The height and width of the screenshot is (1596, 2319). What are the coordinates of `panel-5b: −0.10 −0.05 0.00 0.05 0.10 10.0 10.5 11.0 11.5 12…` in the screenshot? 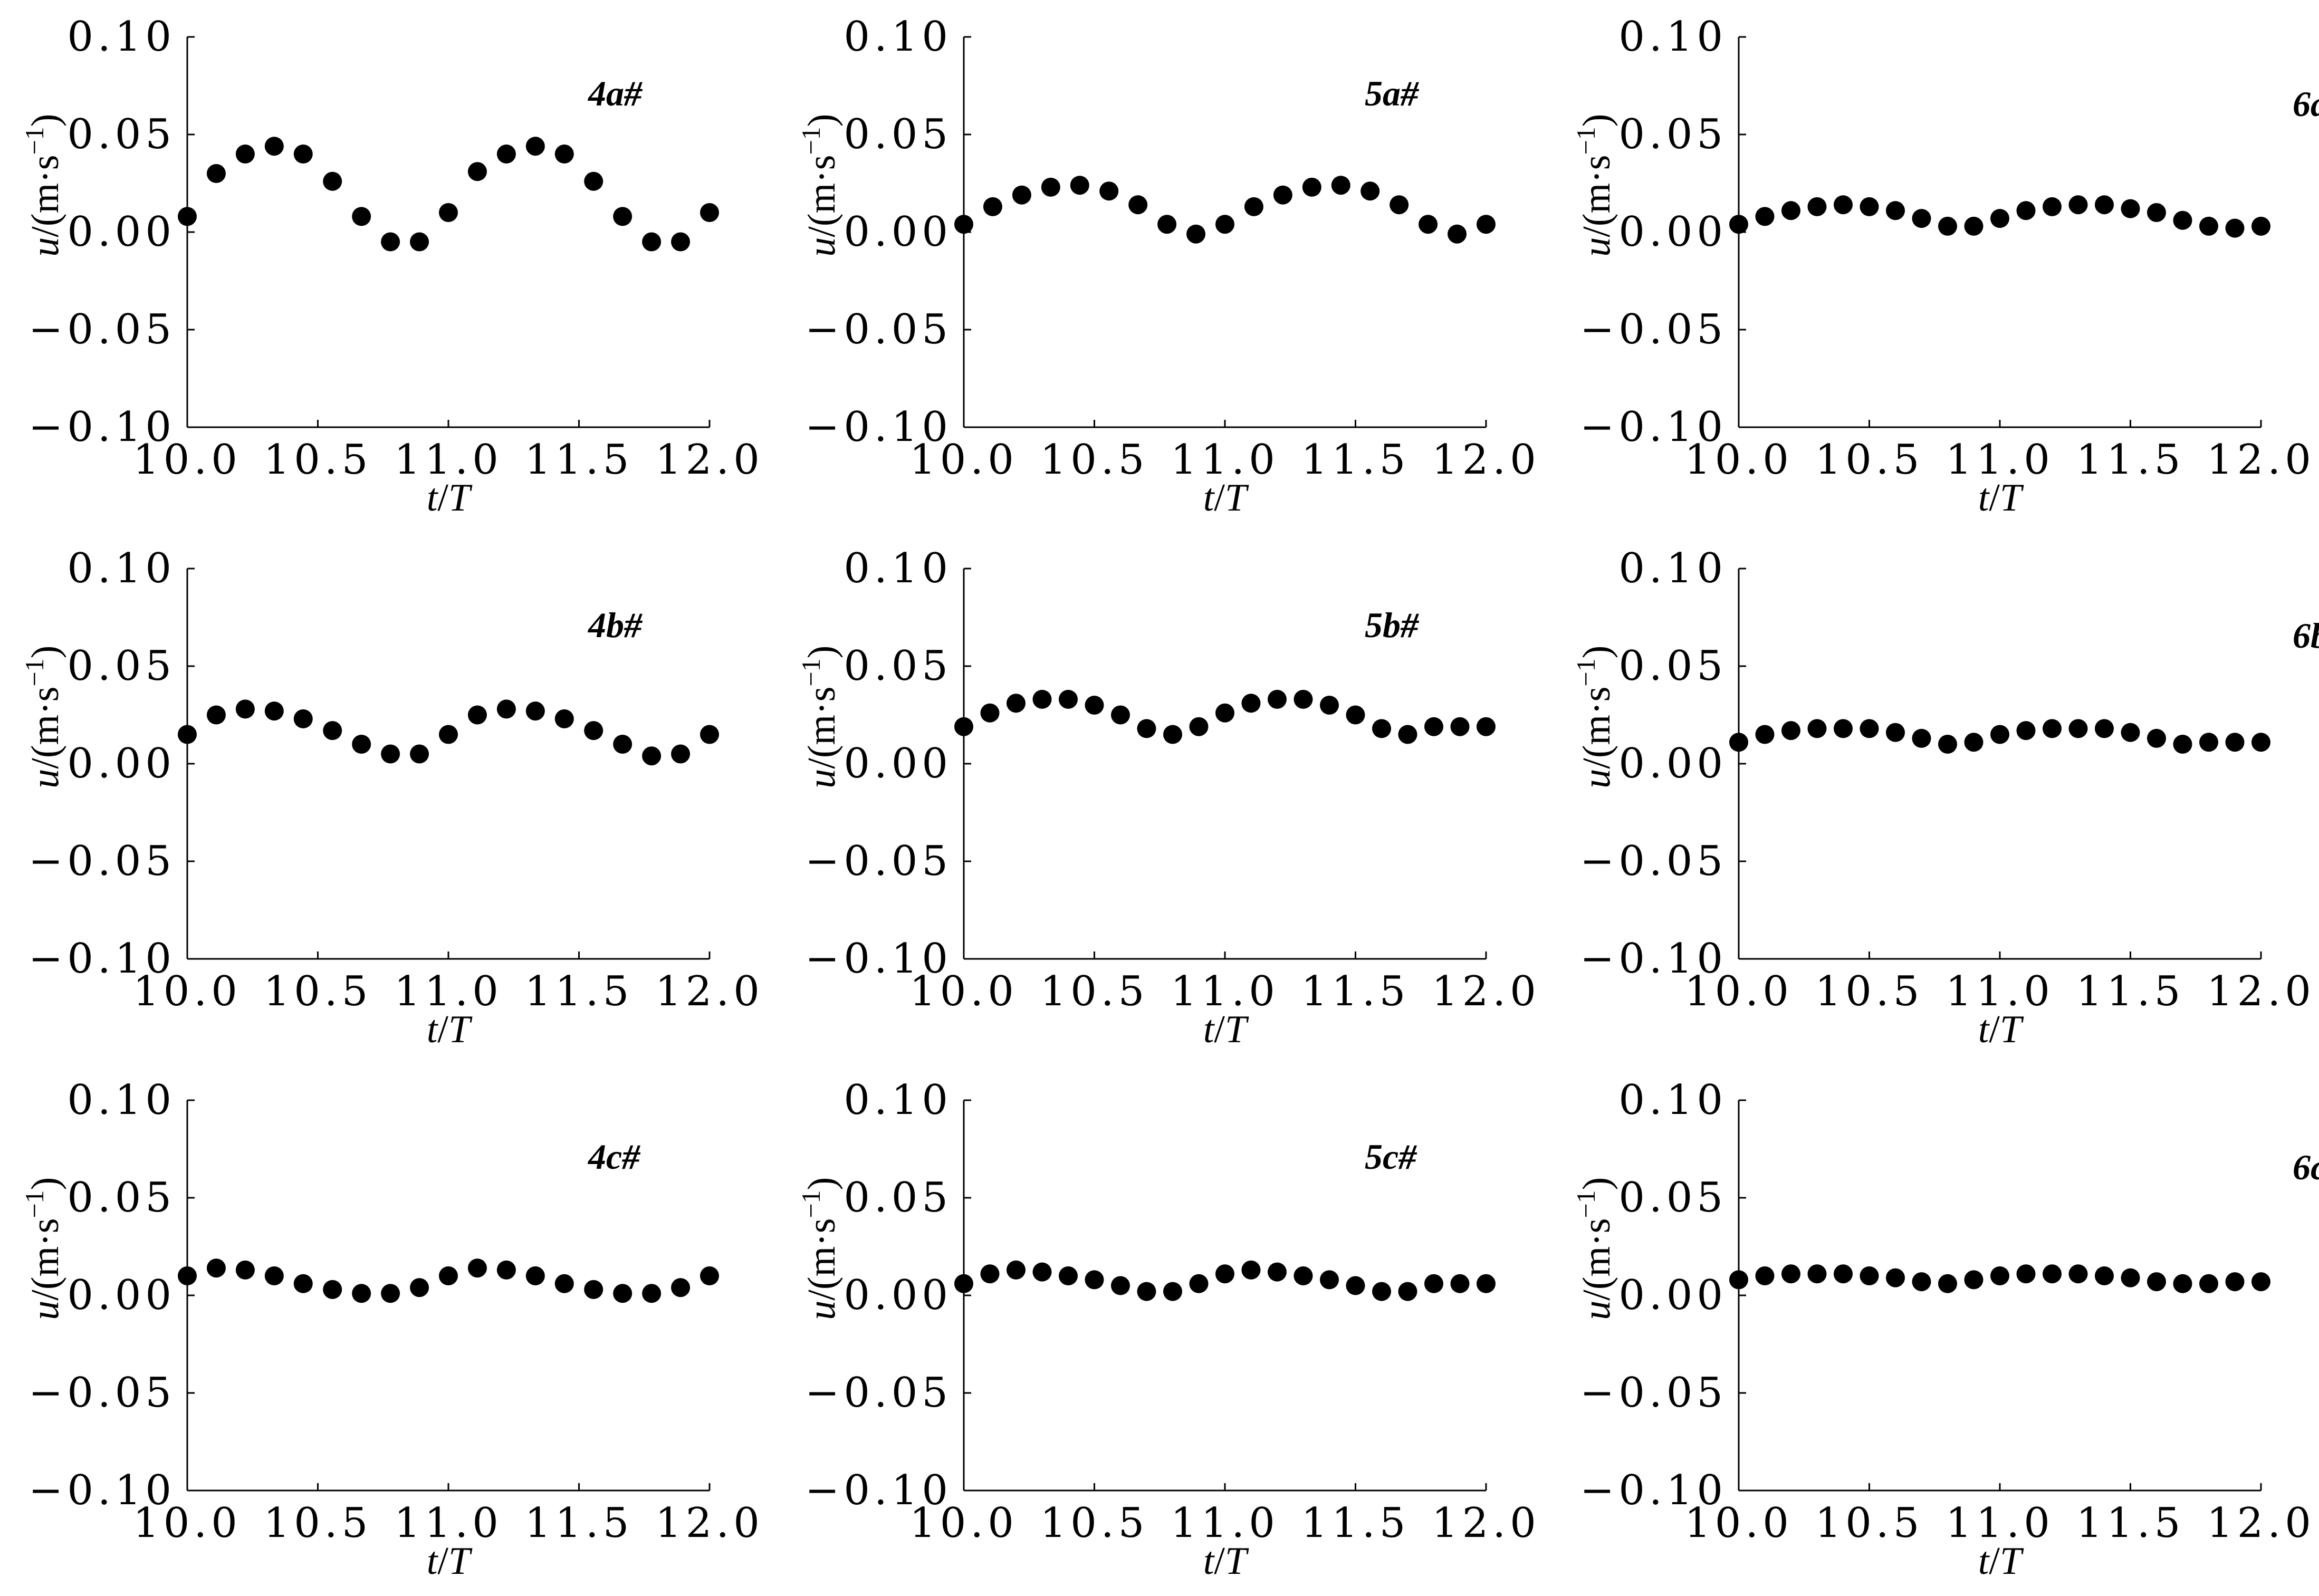 It's located at (1168, 798).